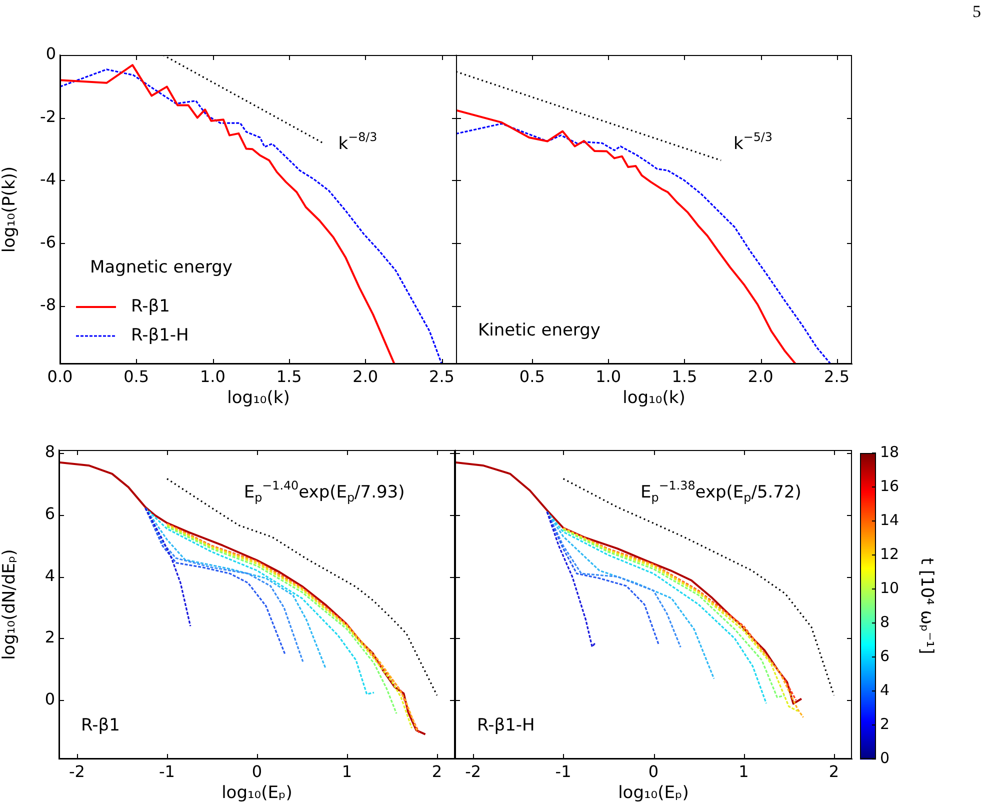 The image size is (989, 812). What do you see at coordinates (160, 335) in the screenshot?
I see `legend-label: R-β1-H` at bounding box center [160, 335].